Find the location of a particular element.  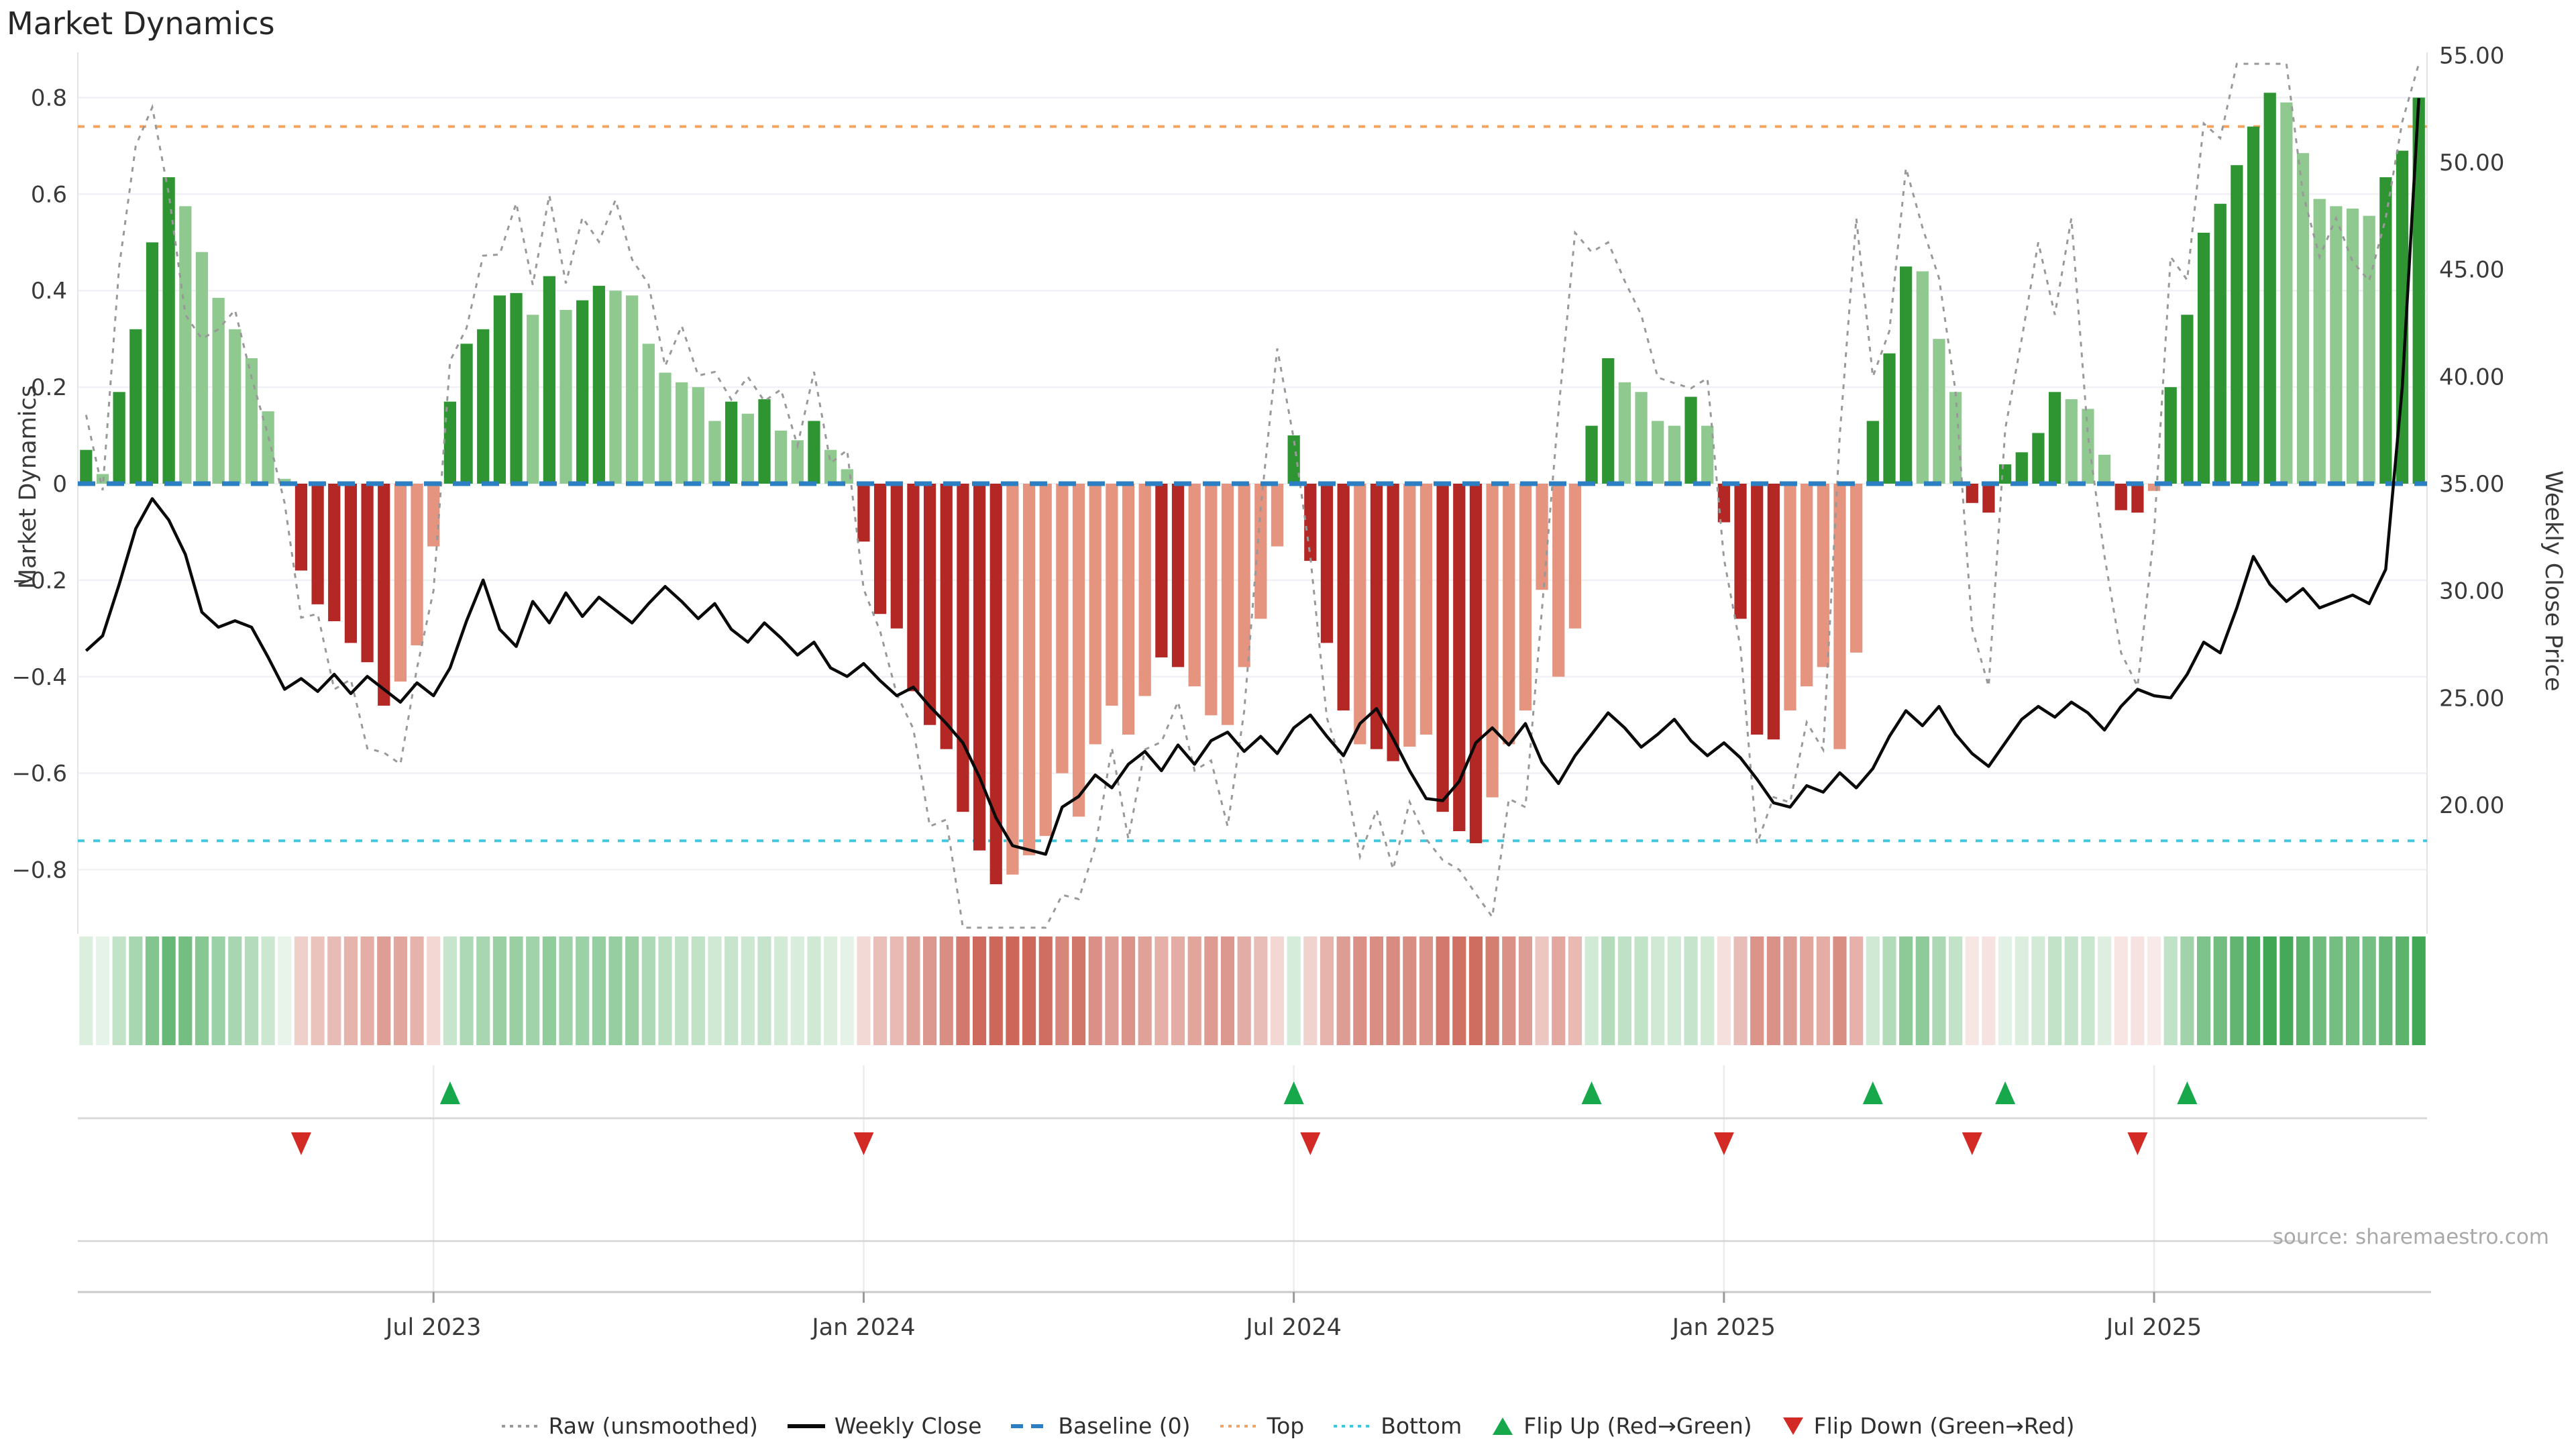

legend-item: Weekly Close is located at coordinates (884, 1426).